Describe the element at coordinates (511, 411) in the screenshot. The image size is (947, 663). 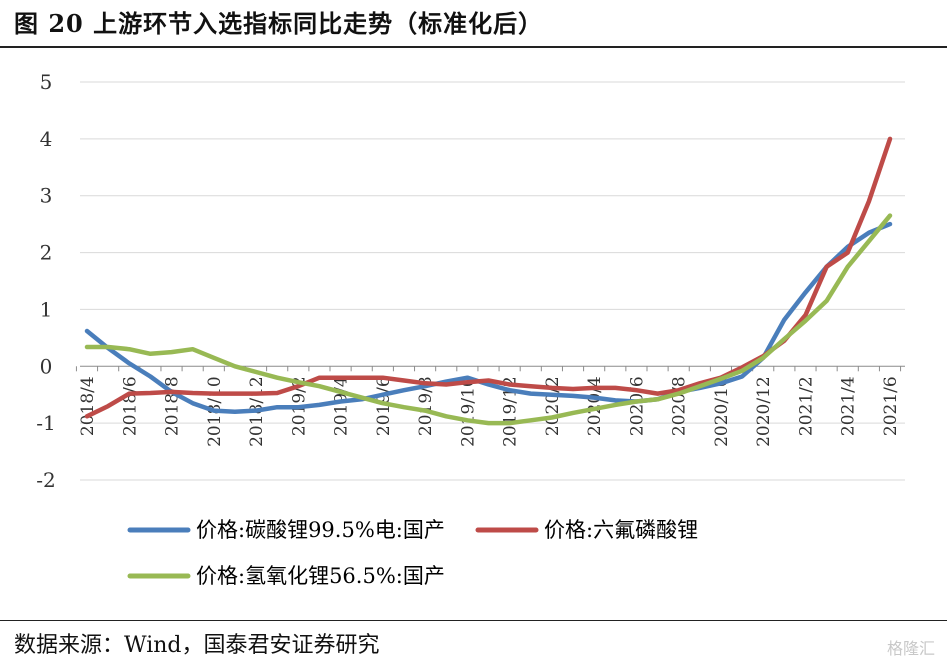
I see `x-tick-label: 2019/12` at that location.